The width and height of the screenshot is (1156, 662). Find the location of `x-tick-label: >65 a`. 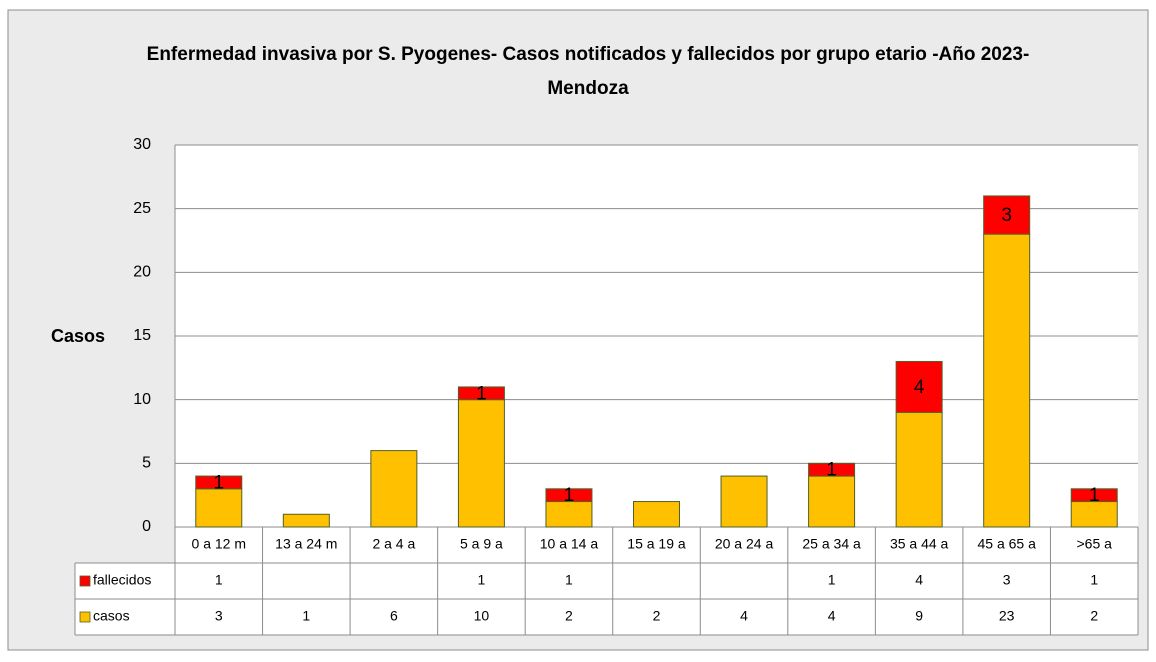

x-tick-label: >65 a is located at coordinates (1095, 544).